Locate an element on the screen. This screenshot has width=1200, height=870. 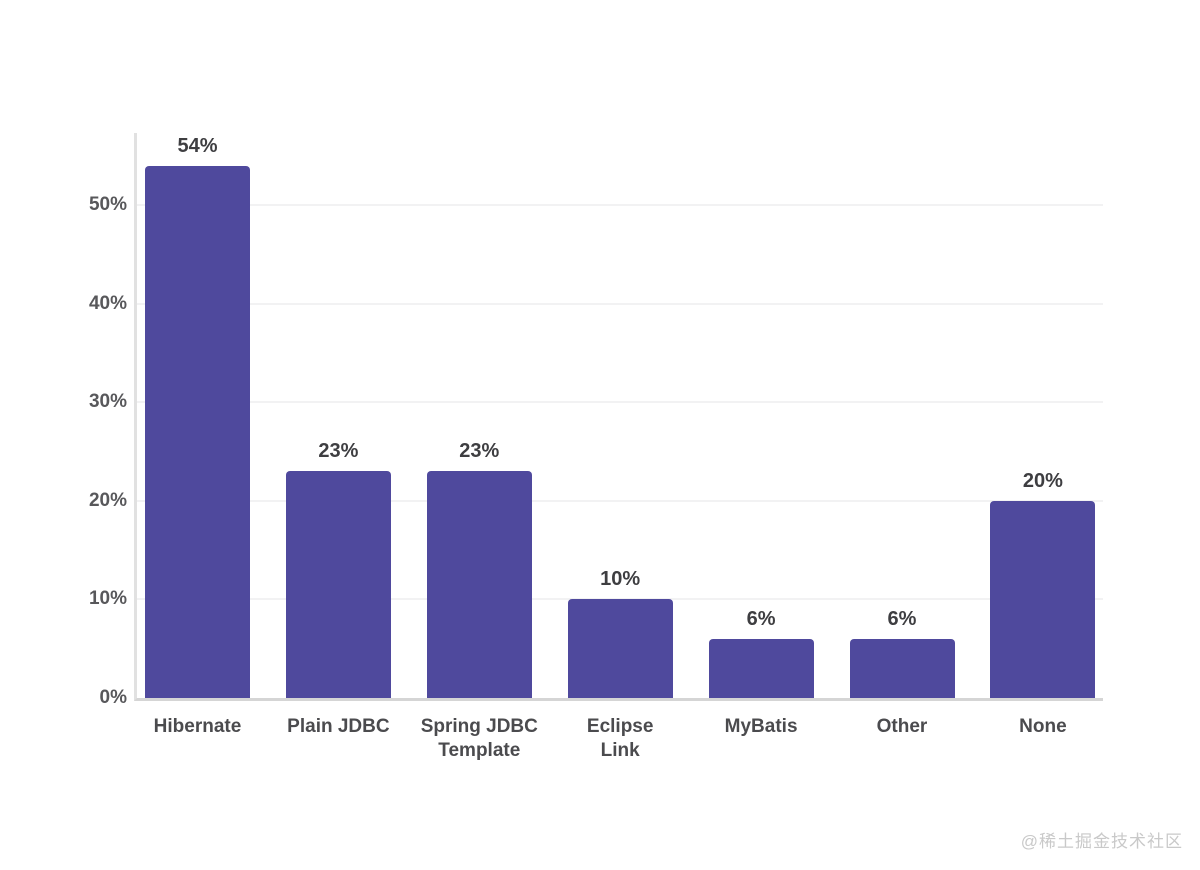
category-label-line: Link is located at coordinates (620, 750).